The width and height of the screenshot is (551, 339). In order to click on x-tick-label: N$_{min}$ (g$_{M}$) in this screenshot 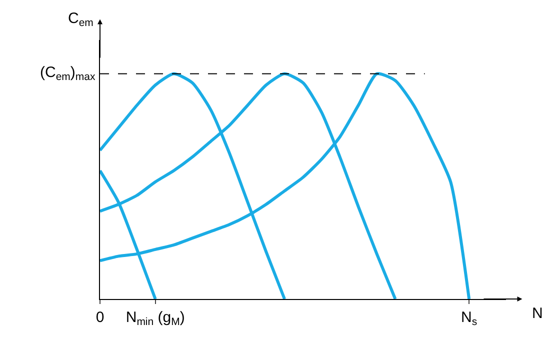, I will do `click(155, 318)`.